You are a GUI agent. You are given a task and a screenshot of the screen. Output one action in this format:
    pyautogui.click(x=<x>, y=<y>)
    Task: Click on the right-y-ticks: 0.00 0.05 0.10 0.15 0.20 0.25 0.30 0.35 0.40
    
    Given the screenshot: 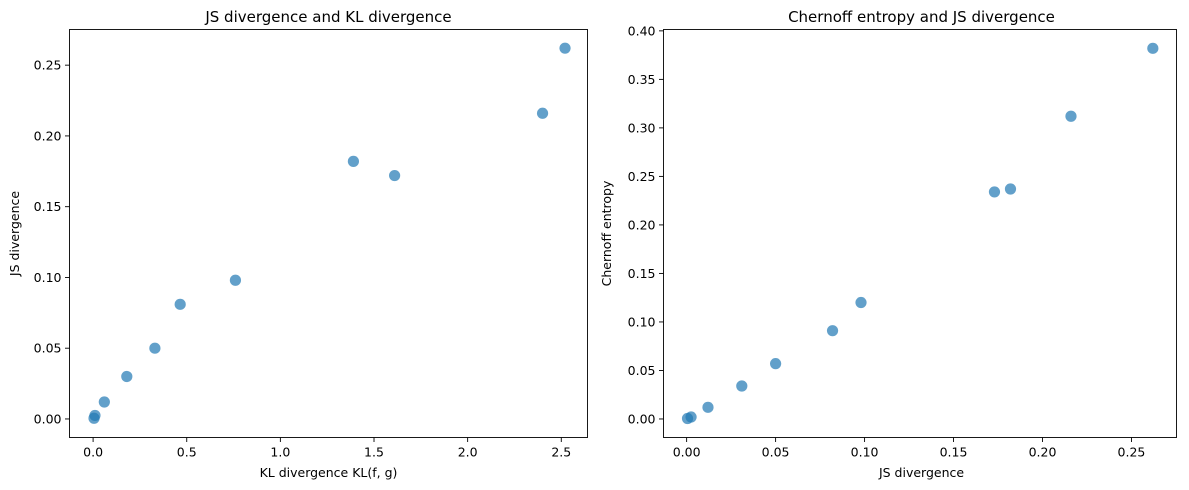 What is the action you would take?
    pyautogui.click(x=646, y=224)
    